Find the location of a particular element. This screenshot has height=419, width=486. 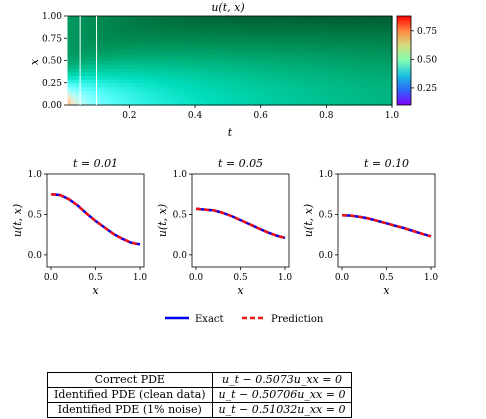

heatmap-x-axis: 0.2 0.4 0.6 0.8 1.0 is located at coordinates (260, 113).